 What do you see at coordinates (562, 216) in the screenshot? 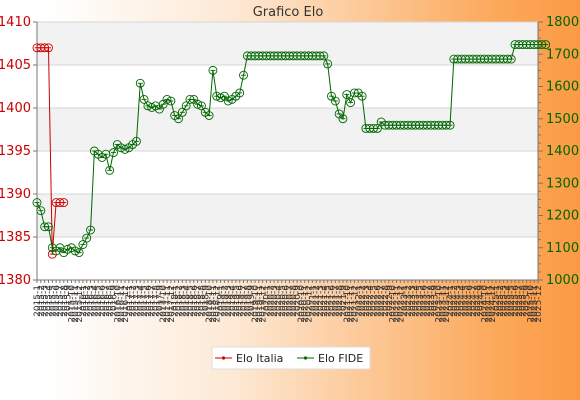
I see `y-tick-label-right: 1200` at bounding box center [562, 216].